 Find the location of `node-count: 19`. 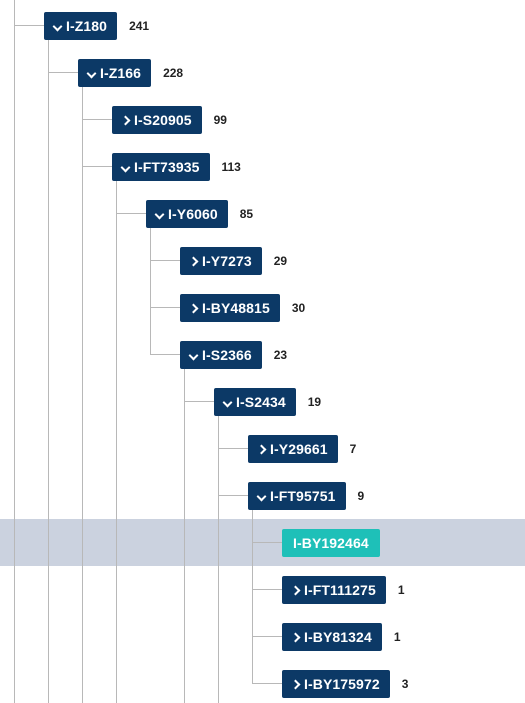

node-count: 19 is located at coordinates (314, 402).